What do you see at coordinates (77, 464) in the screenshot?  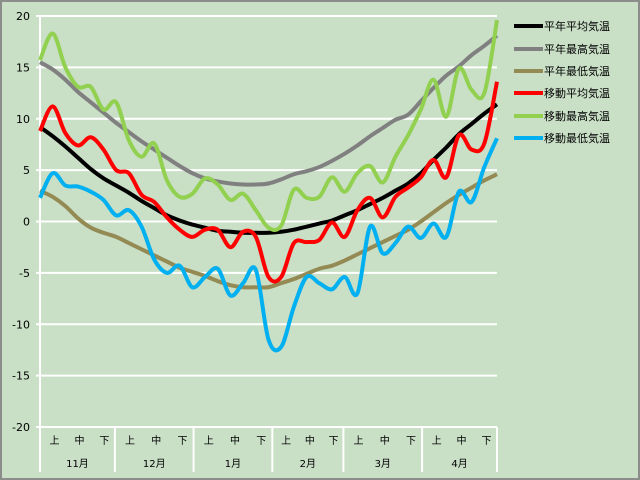 I see `x-month-label: 11月` at bounding box center [77, 464].